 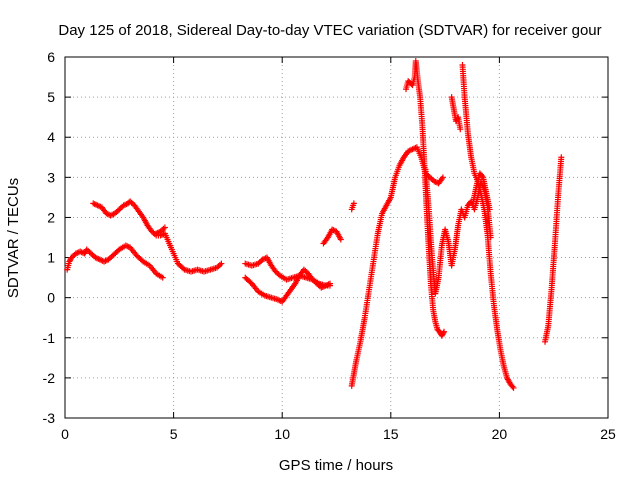 I want to click on y-tick-label: 6, so click(x=51, y=57).